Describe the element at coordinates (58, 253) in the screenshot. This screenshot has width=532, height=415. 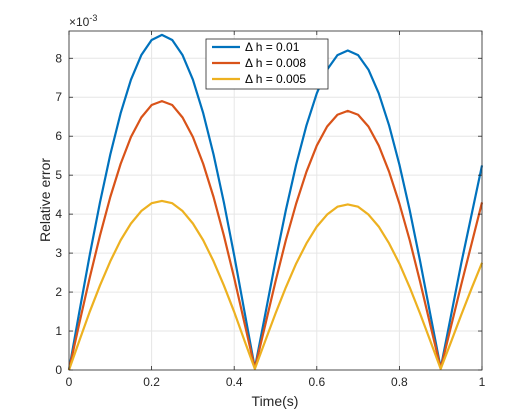
I see `y-tick-label: 3` at that location.